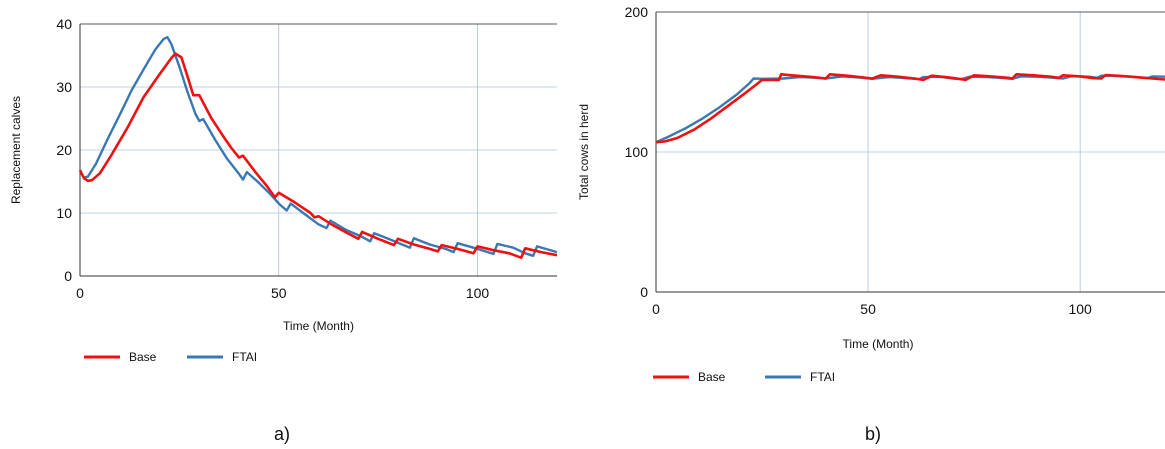 The width and height of the screenshot is (1165, 449). I want to click on series-line-base, so click(910, 108).